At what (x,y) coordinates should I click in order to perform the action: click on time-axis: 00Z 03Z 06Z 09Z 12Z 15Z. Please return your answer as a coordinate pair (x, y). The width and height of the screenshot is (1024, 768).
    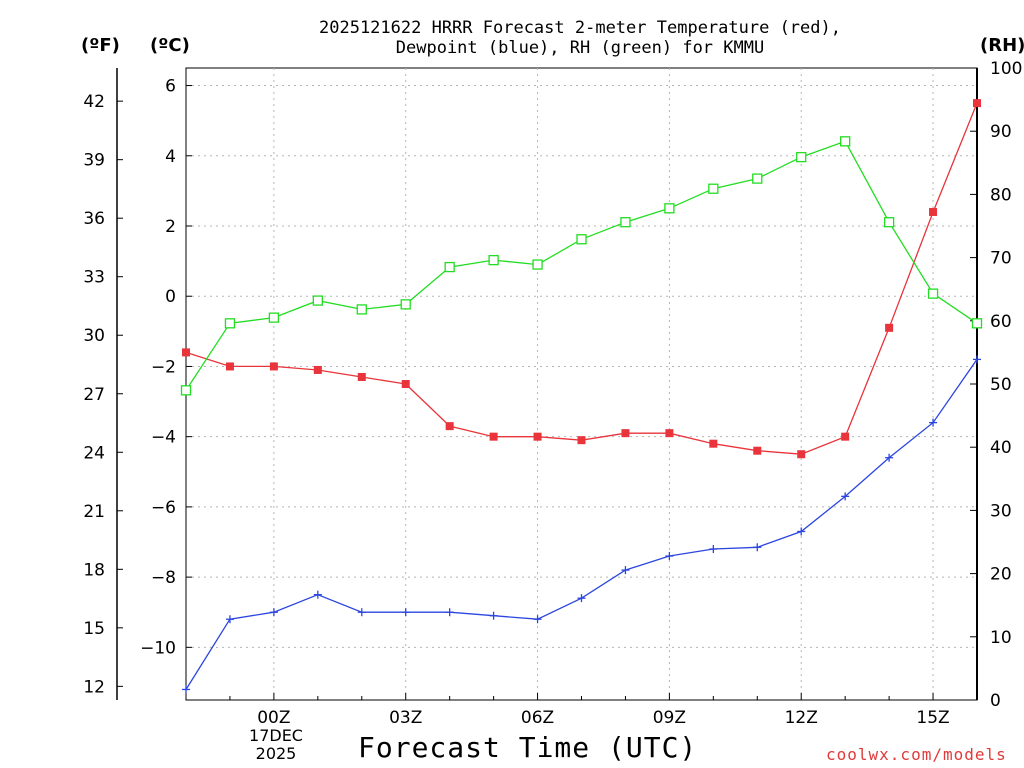
    Looking at the image, I should click on (581, 710).